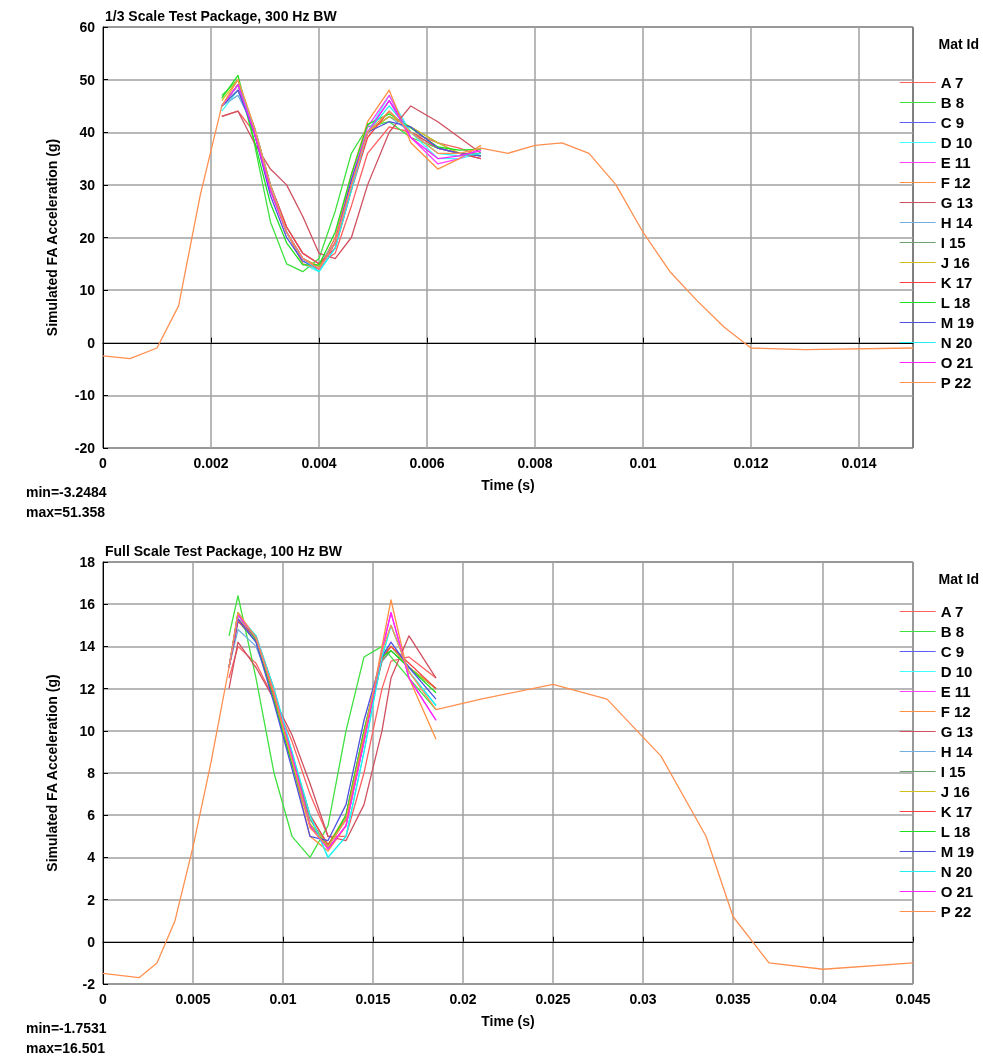 Image resolution: width=983 pixels, height=1059 pixels. Describe the element at coordinates (751, 463) in the screenshot. I see `x-tick-label: 0.012` at that location.